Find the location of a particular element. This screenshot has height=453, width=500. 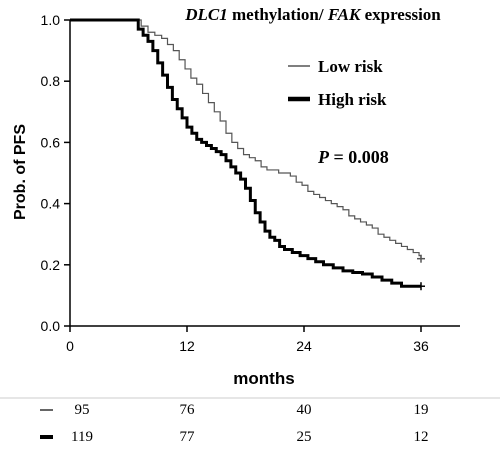

risk-count: 40 is located at coordinates (304, 410).